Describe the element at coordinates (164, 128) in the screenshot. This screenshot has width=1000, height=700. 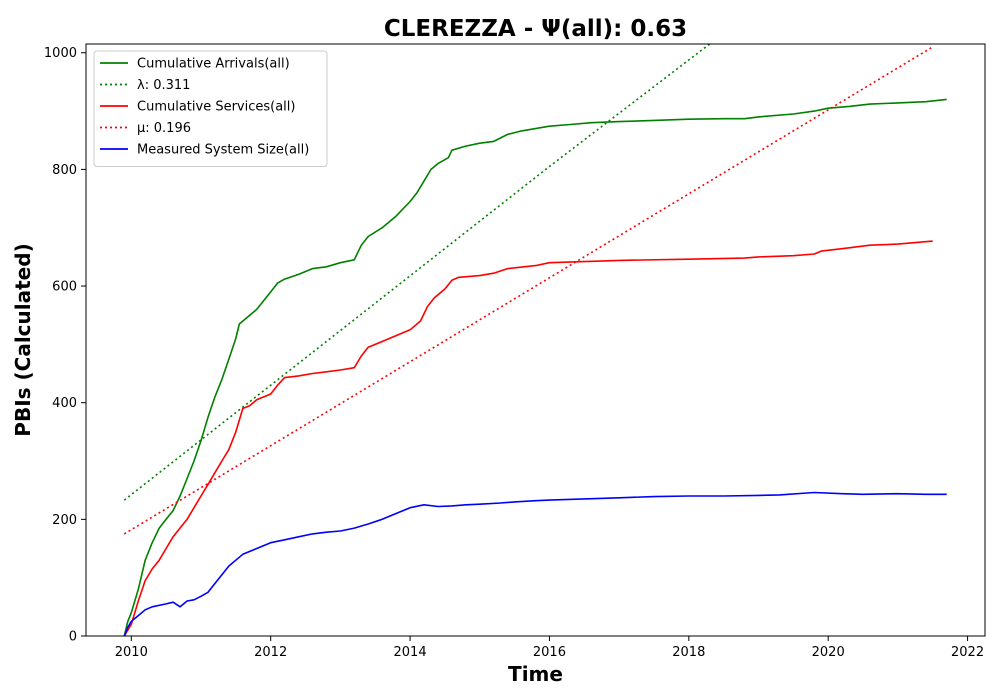
I see `legend-label: μ: 0.196` at that location.